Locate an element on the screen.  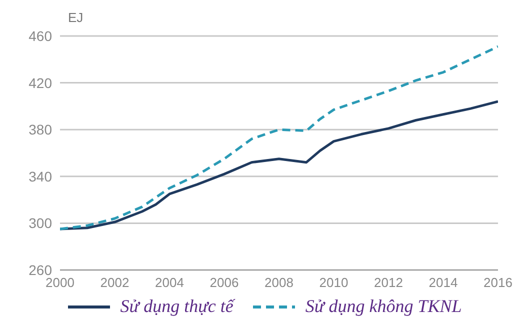
legend-label: Sử dụng thực tế is located at coordinates (177, 306).